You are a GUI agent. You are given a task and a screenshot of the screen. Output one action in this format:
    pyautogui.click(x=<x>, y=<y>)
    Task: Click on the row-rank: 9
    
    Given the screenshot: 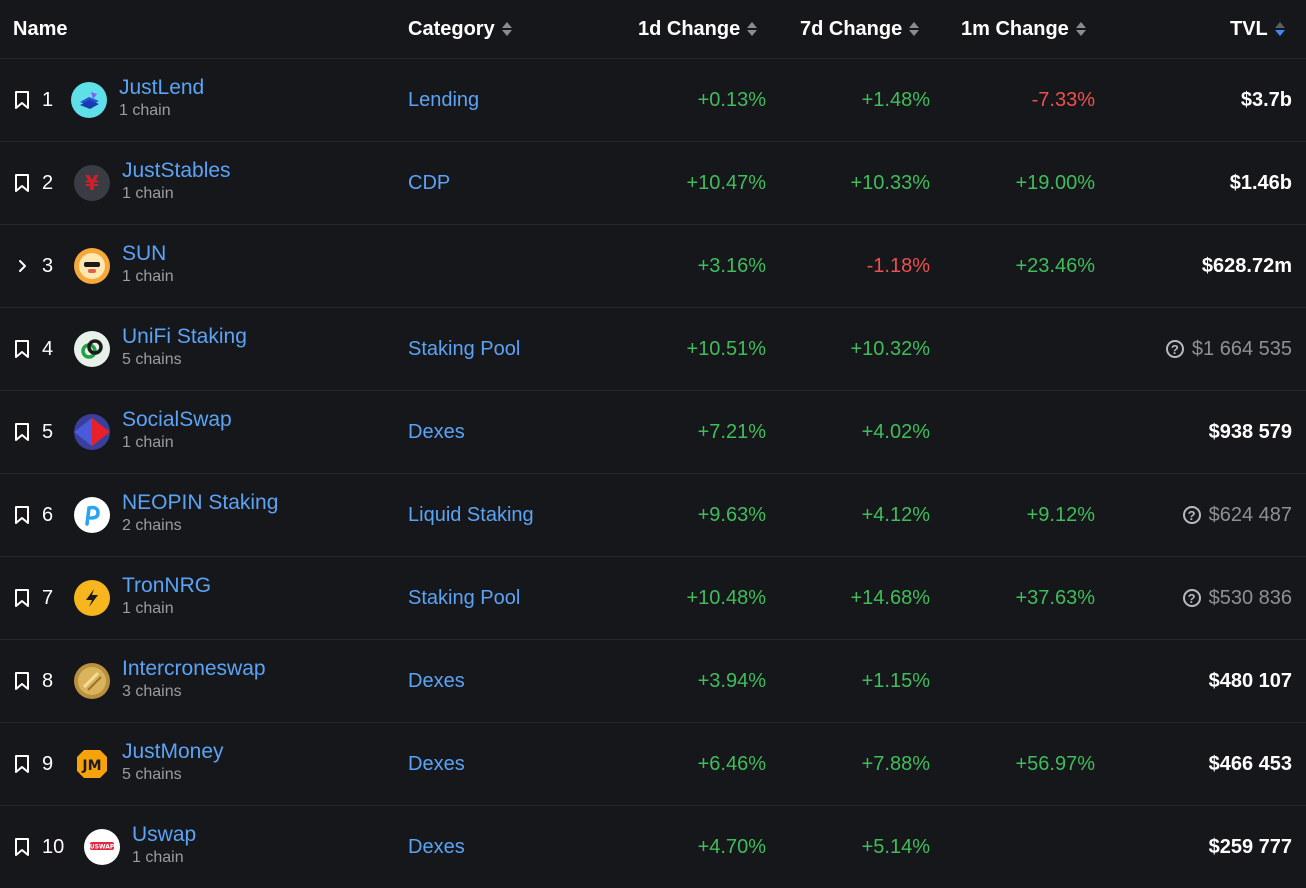 What is the action you would take?
    pyautogui.click(x=48, y=763)
    